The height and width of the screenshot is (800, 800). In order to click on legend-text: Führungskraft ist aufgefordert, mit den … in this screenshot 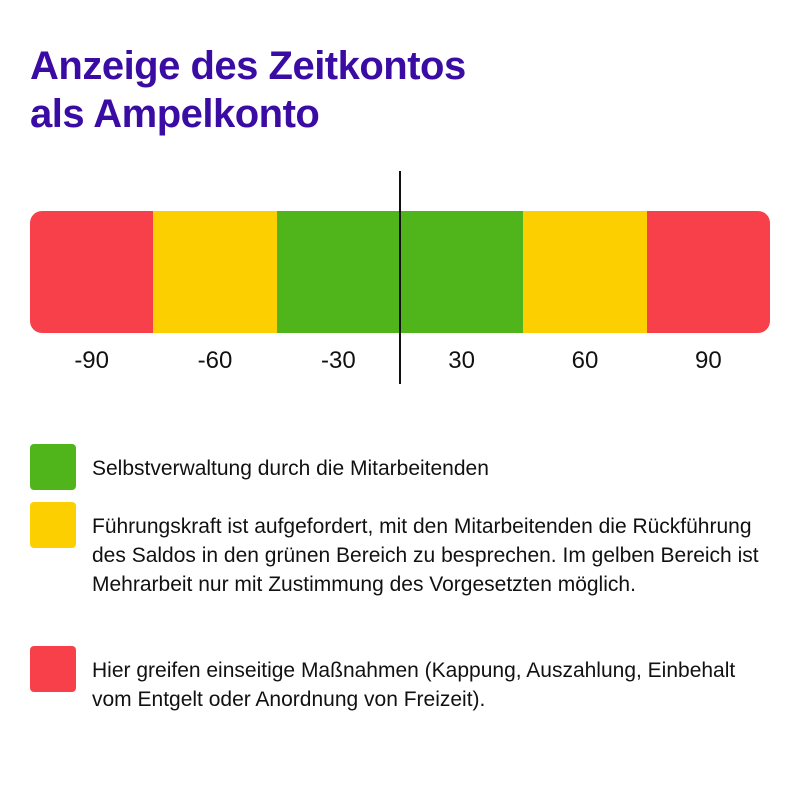, I will do `click(425, 555)`.